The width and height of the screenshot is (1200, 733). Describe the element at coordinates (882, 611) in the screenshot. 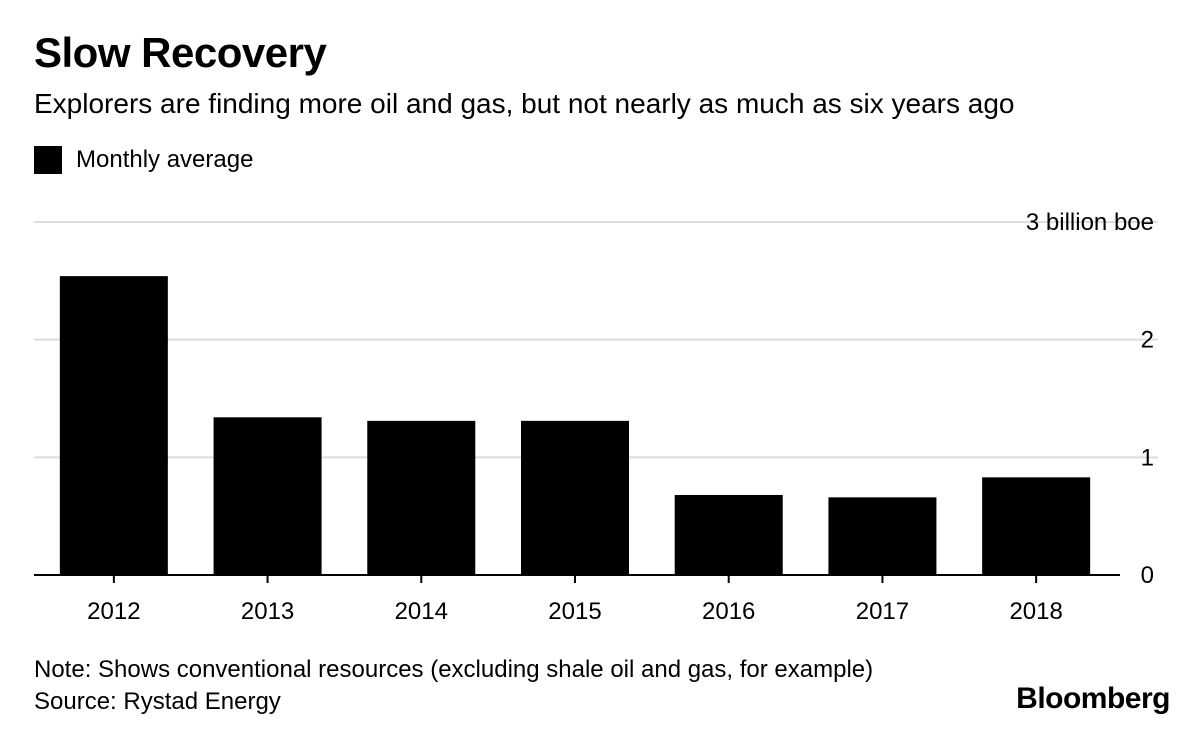

I see `x-tick-label: 2017` at that location.